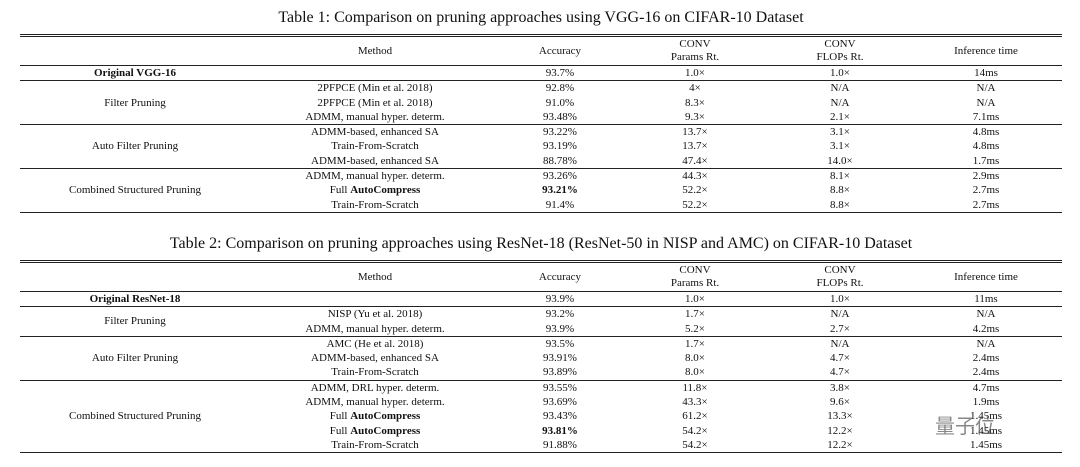 This screenshot has height=467, width=1080. What do you see at coordinates (375, 205) in the screenshot?
I see `cell: Train-From-Scratch` at bounding box center [375, 205].